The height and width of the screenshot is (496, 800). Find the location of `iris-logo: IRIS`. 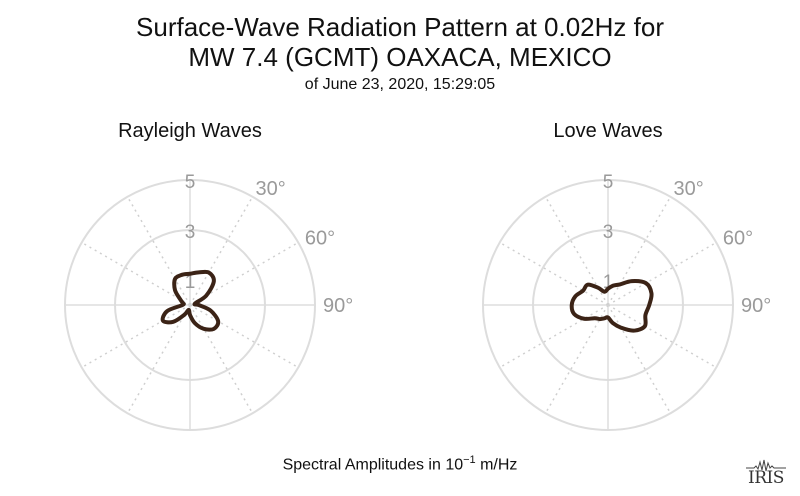

iris-logo: IRIS is located at coordinates (766, 473).